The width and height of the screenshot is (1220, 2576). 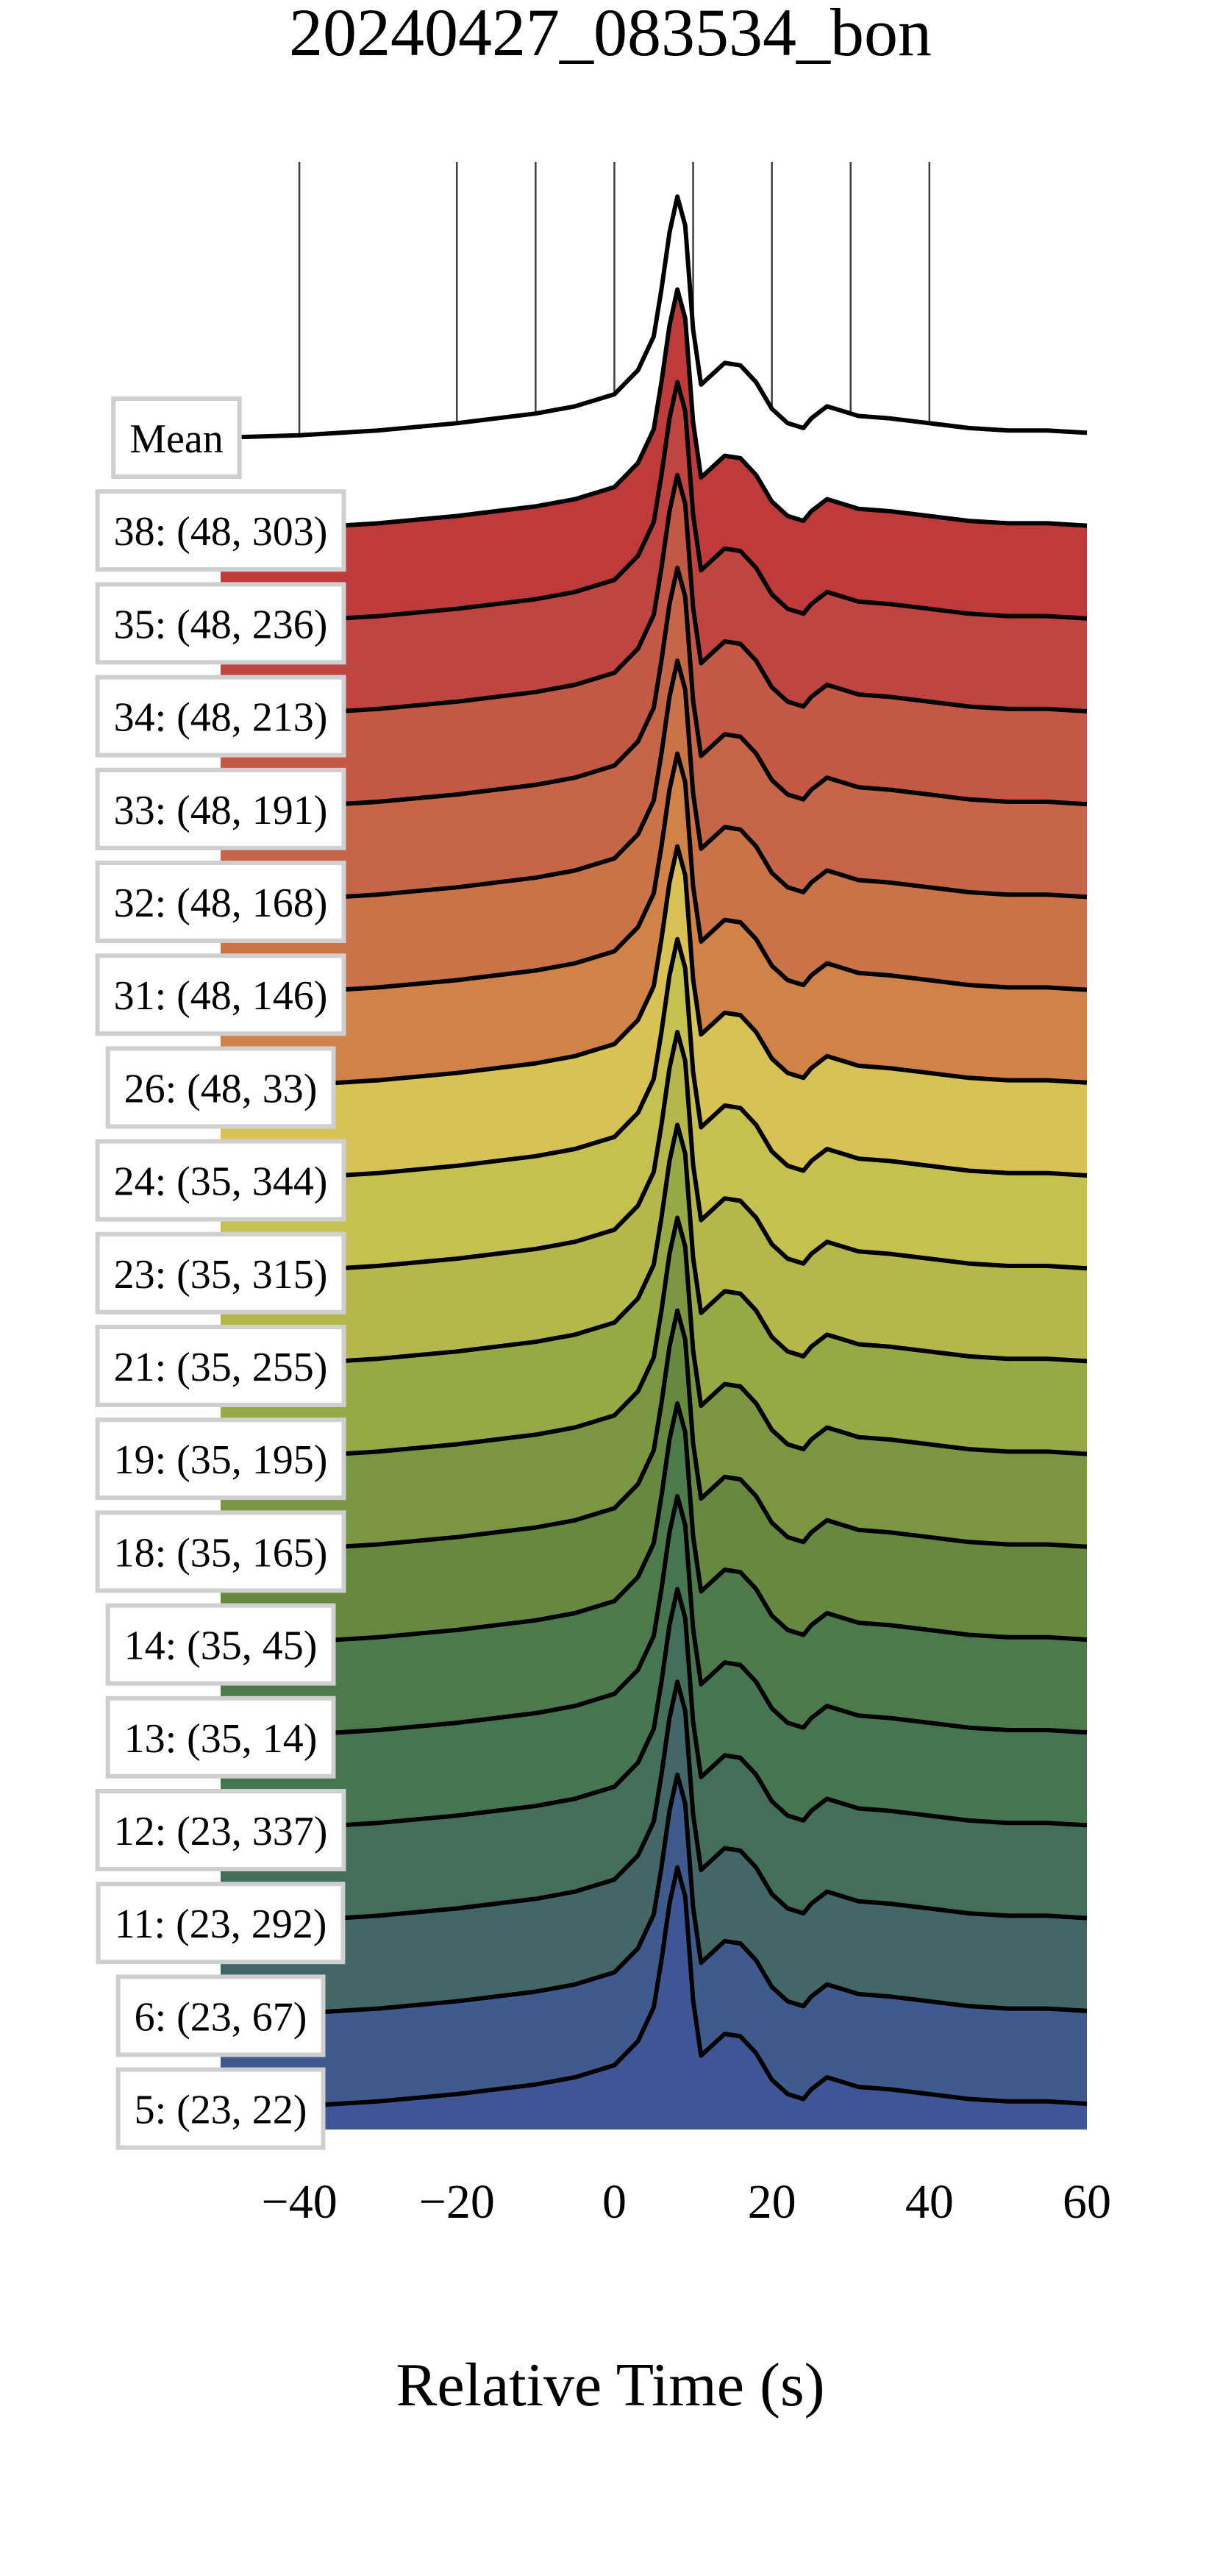 What do you see at coordinates (610, 2385) in the screenshot?
I see `x-axis-label: Relative Time (s)` at bounding box center [610, 2385].